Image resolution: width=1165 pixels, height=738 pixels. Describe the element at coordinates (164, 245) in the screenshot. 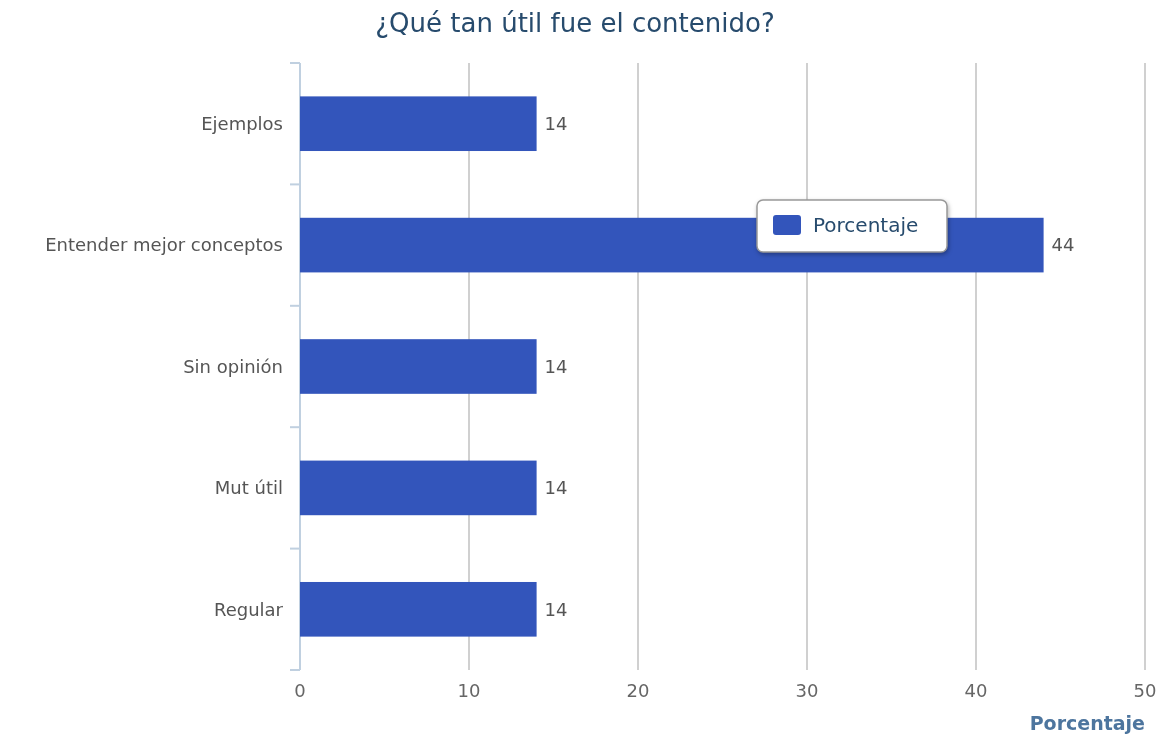

I see `y-tick-label: Entender mejor conceptos` at that location.